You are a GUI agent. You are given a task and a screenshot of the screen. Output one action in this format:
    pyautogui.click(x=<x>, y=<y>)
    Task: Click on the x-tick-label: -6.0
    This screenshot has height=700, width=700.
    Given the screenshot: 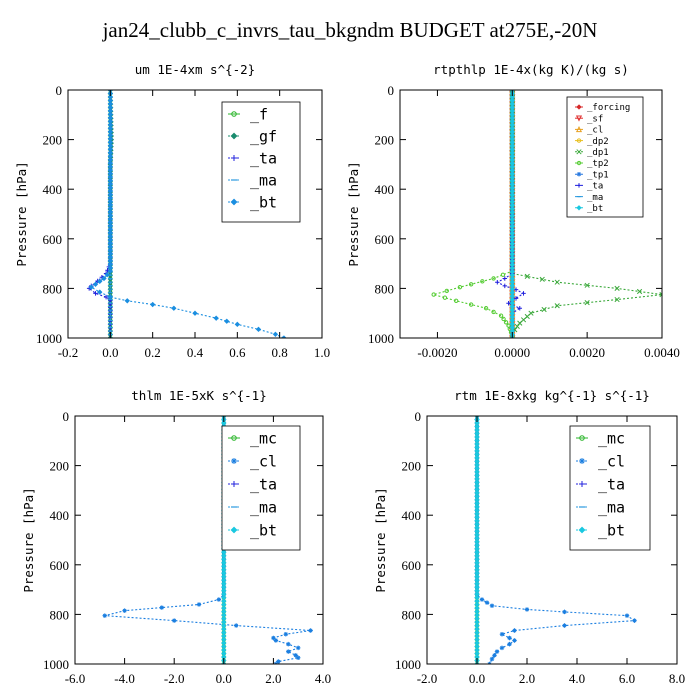 What is the action you would take?
    pyautogui.click(x=75, y=678)
    